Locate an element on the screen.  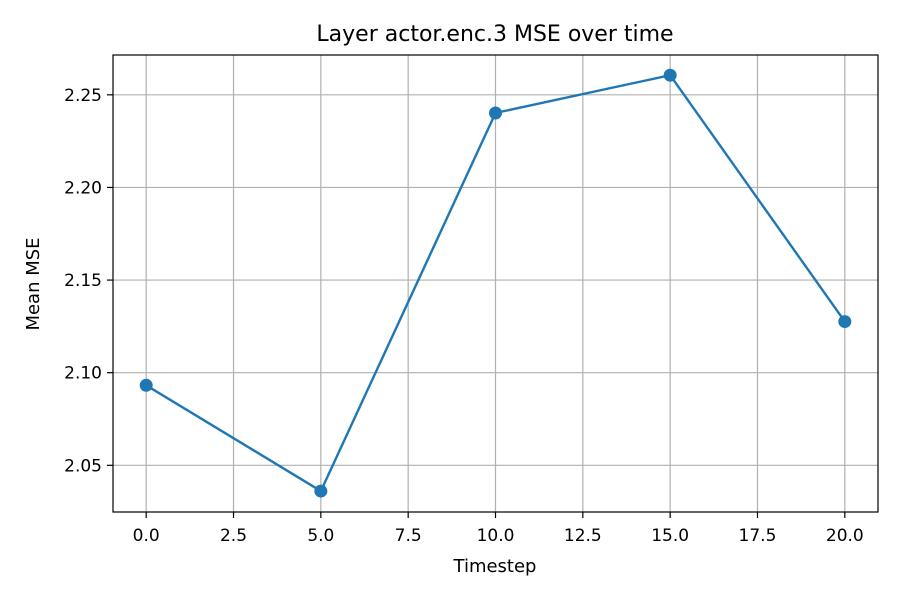
y-tick-label: 2.20 is located at coordinates (83, 188).